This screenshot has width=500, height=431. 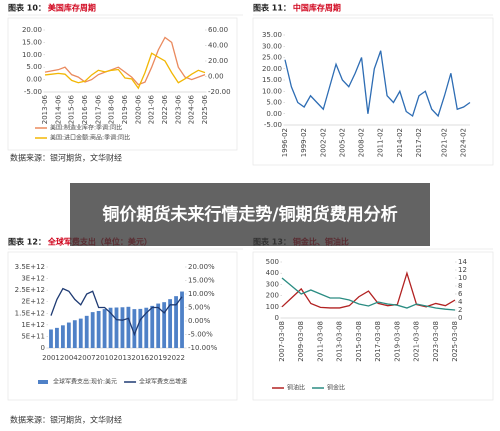 What do you see at coordinates (272, 262) in the screenshot?
I see `y-tick-label: 500` at bounding box center [272, 262].